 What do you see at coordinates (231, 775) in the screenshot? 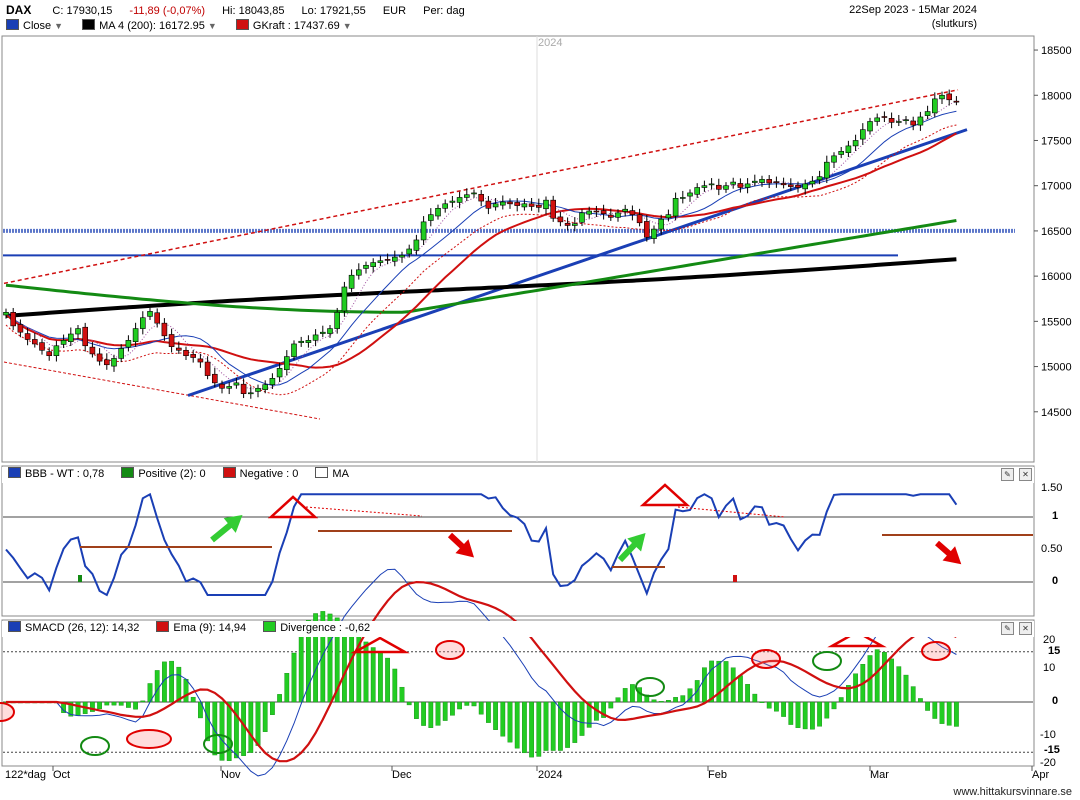
I see `x-axis-nov: Nov` at bounding box center [231, 775].